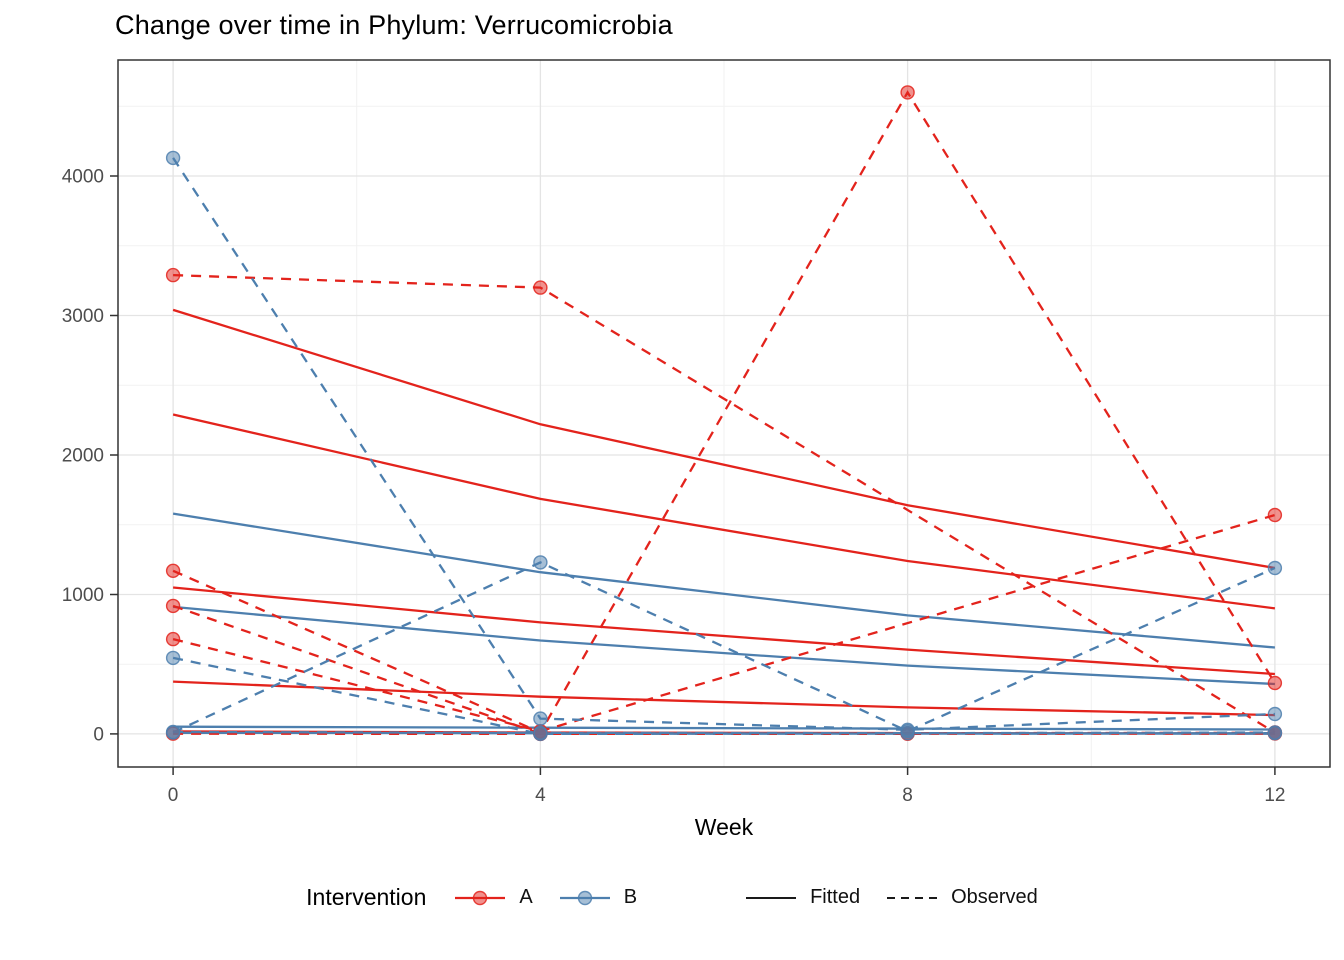 The width and height of the screenshot is (1344, 960). I want to click on series-B-subj4-observed, so click(724, 732).